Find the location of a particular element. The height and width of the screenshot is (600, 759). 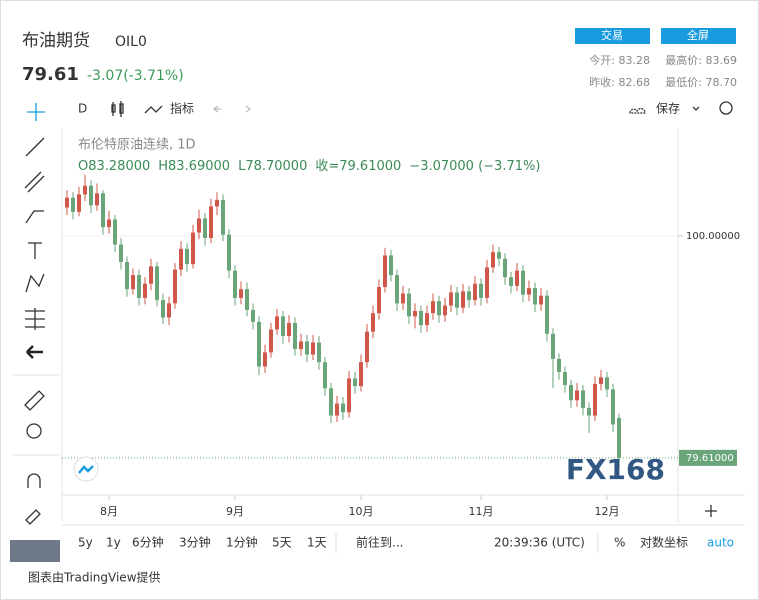

save: 保存 is located at coordinates (668, 109).